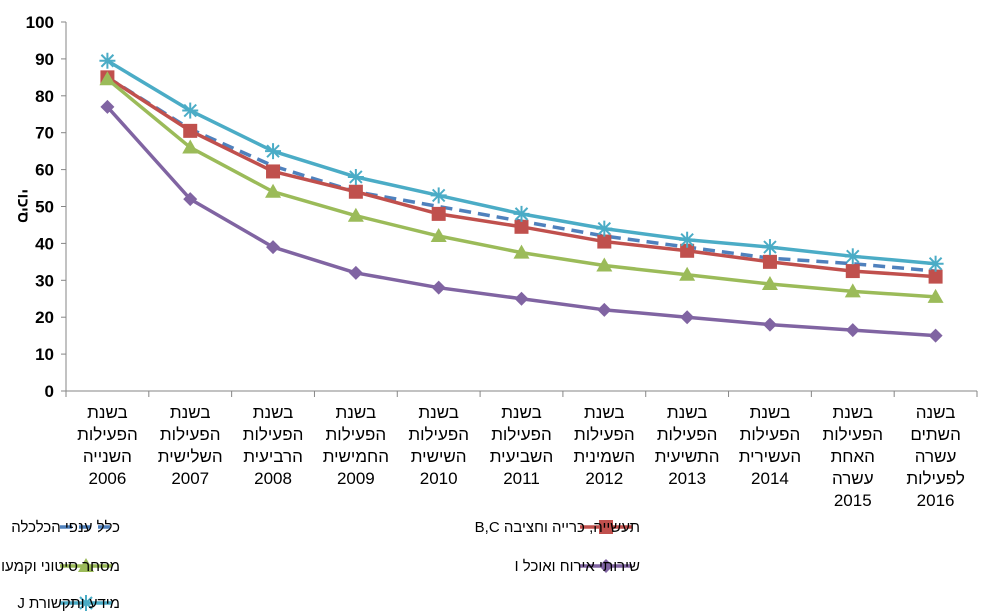 The width and height of the screenshot is (983, 612). Describe the element at coordinates (46, 207) in the screenshot. I see `y-ticks: 0 10 20 30 40 50 60 70 80 90 100` at that location.